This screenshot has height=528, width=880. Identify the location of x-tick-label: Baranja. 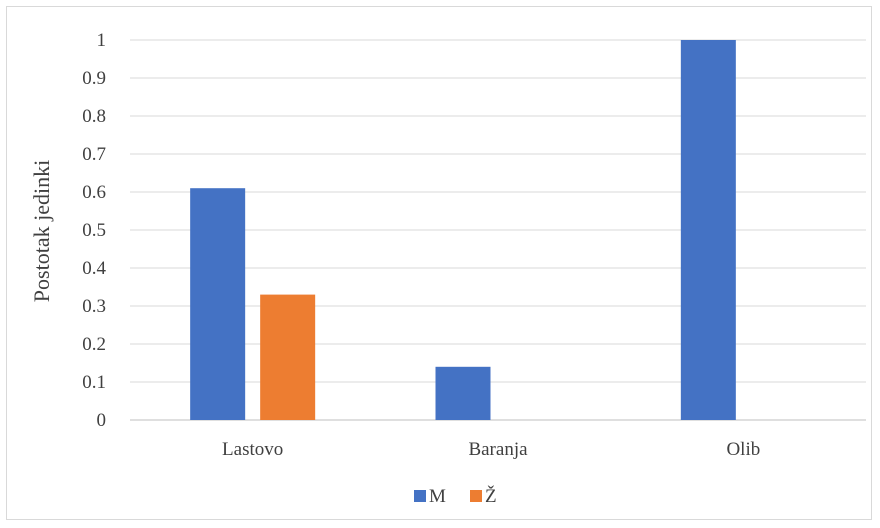
(498, 449).